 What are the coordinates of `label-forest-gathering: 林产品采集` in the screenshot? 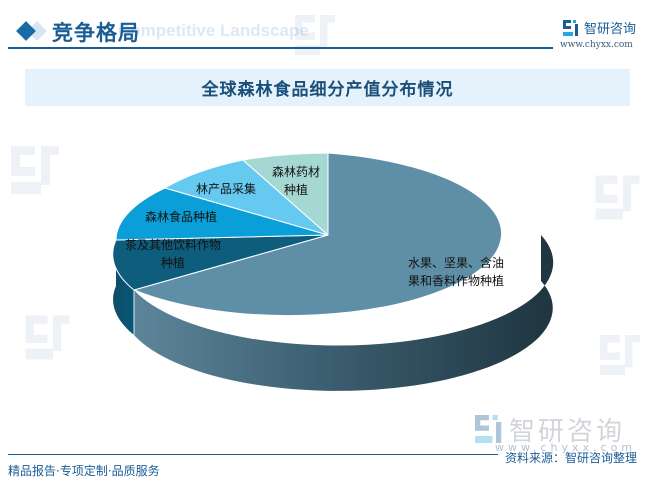 It's located at (226, 189).